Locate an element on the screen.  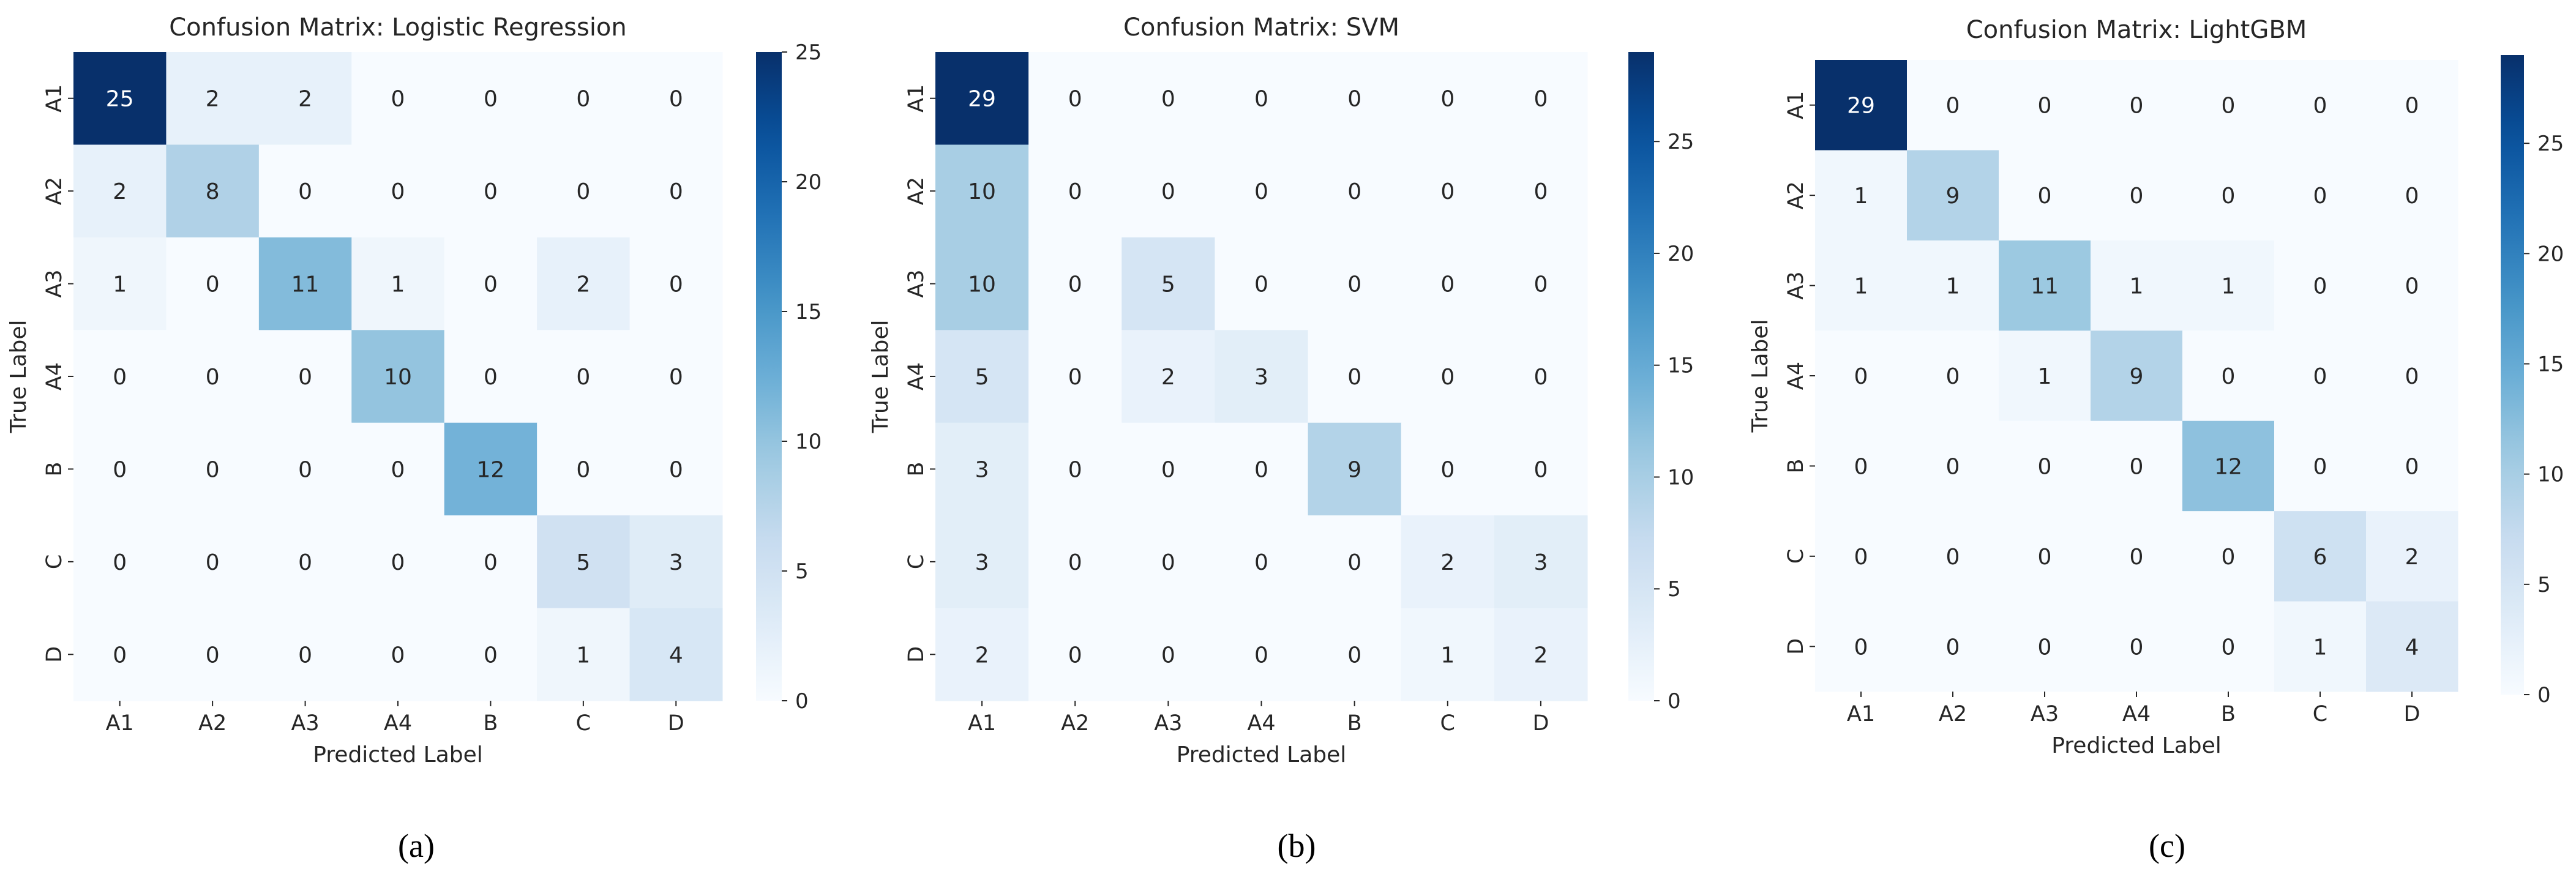
cell-value-label: 9 is located at coordinates (1953, 197).